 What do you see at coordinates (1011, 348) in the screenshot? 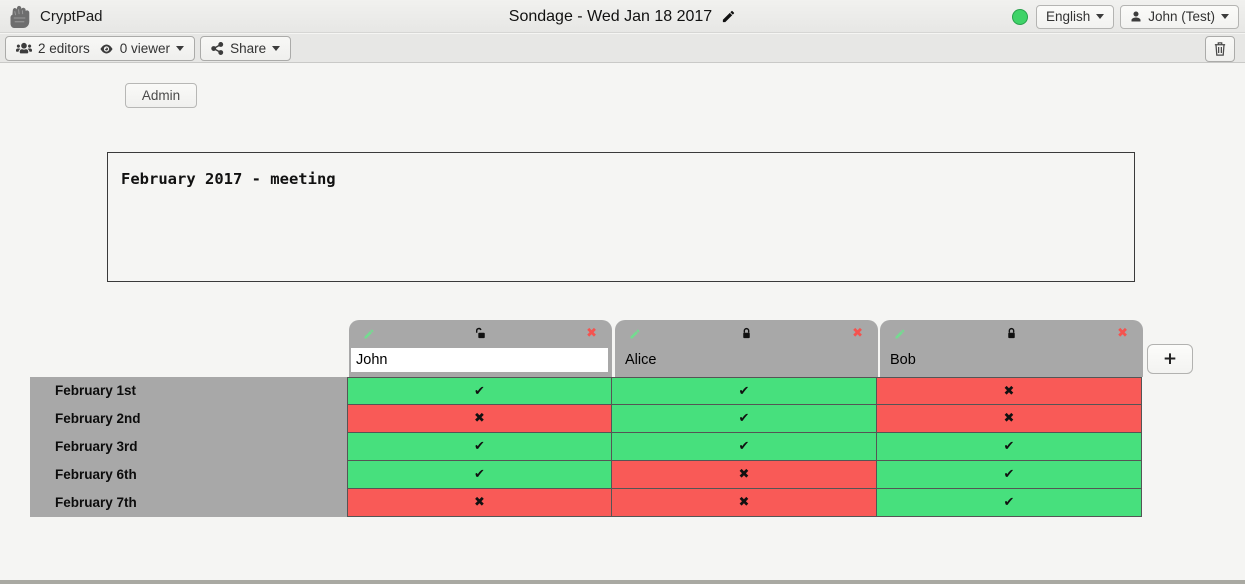
I see `poll-column-header: ✖ Bob` at bounding box center [1011, 348].